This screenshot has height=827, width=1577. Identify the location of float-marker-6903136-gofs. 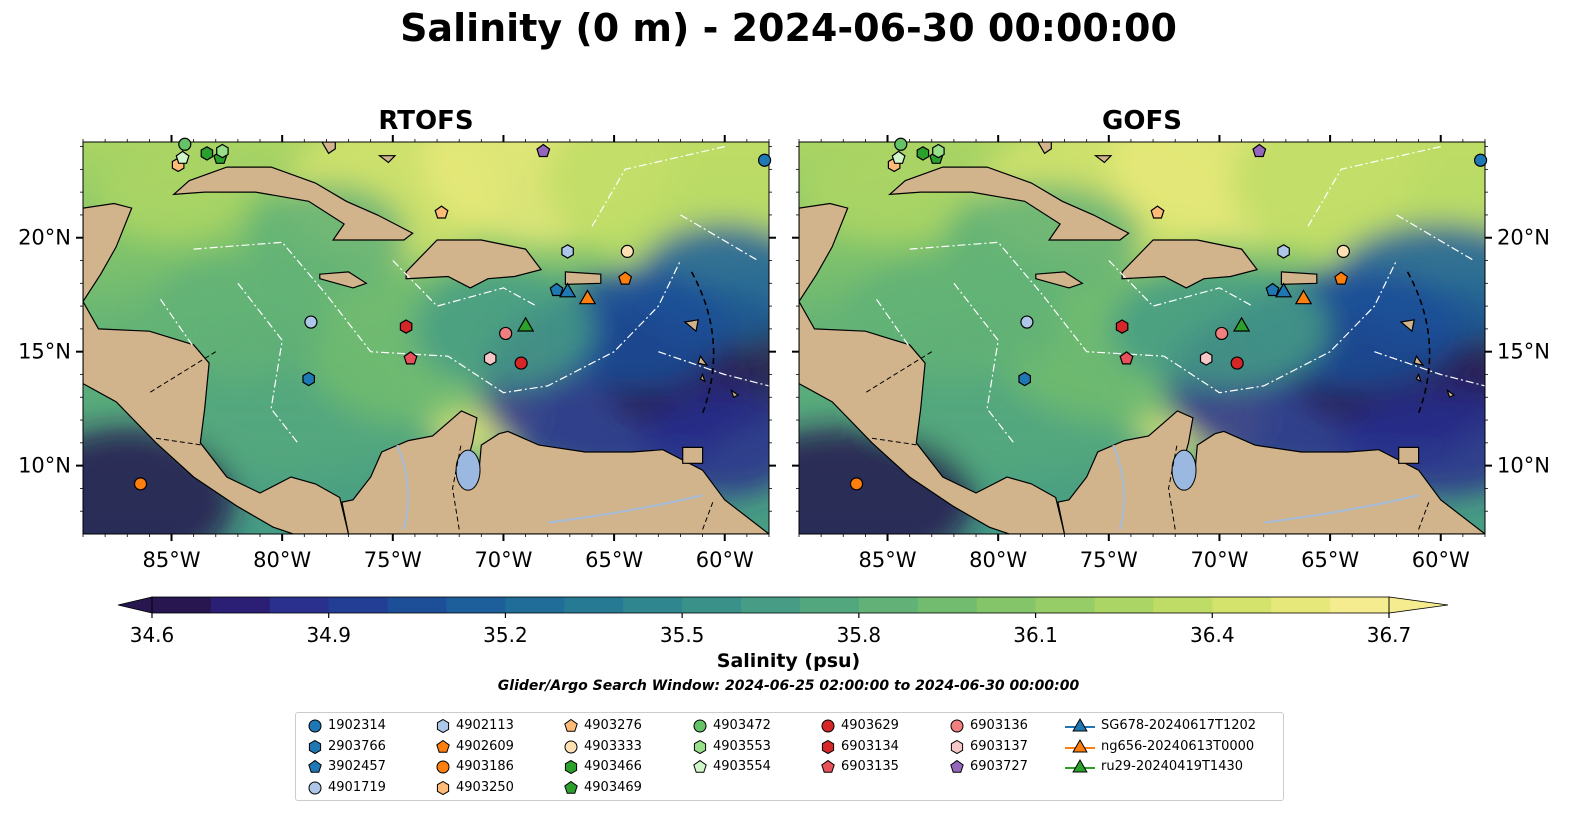
(1222, 333).